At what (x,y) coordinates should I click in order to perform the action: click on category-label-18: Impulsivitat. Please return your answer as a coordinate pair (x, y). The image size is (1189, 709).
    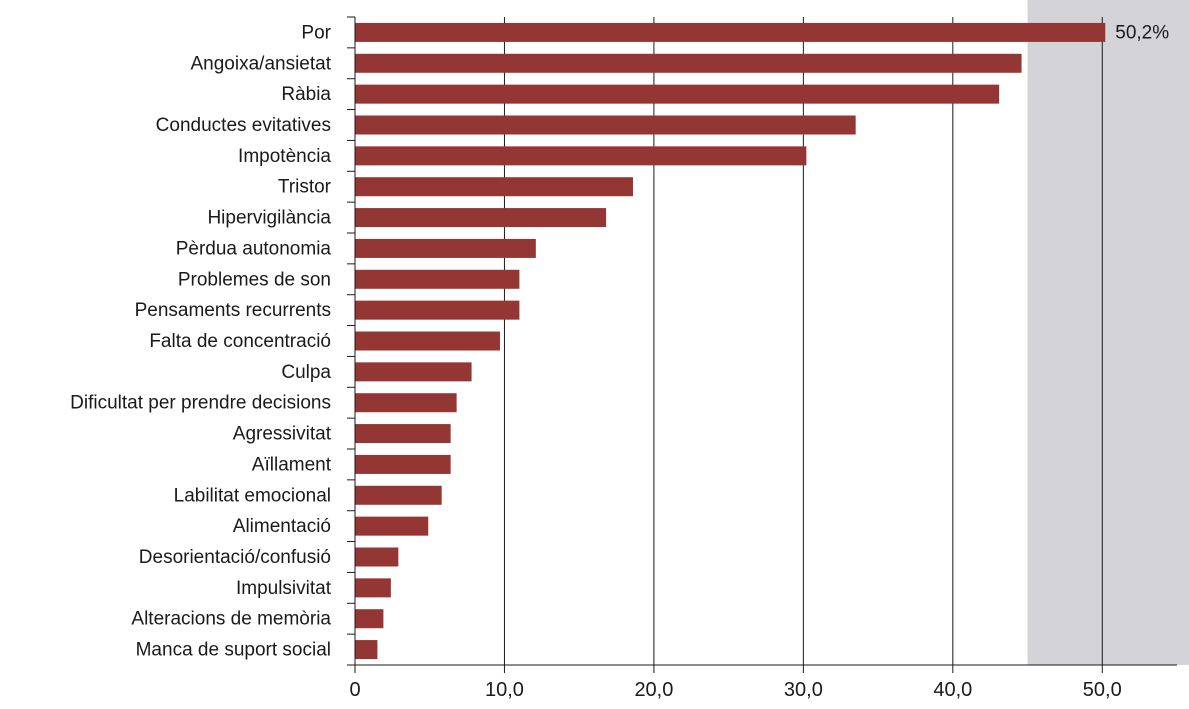
    Looking at the image, I should click on (284, 588).